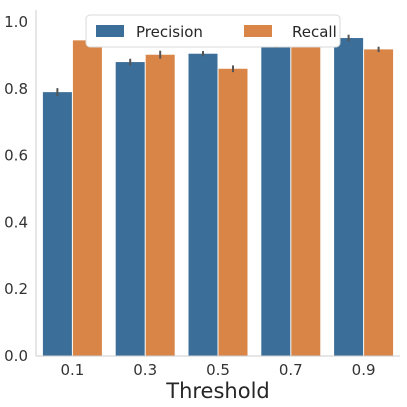  I want to click on bar-precision-0.7, so click(276, 200).